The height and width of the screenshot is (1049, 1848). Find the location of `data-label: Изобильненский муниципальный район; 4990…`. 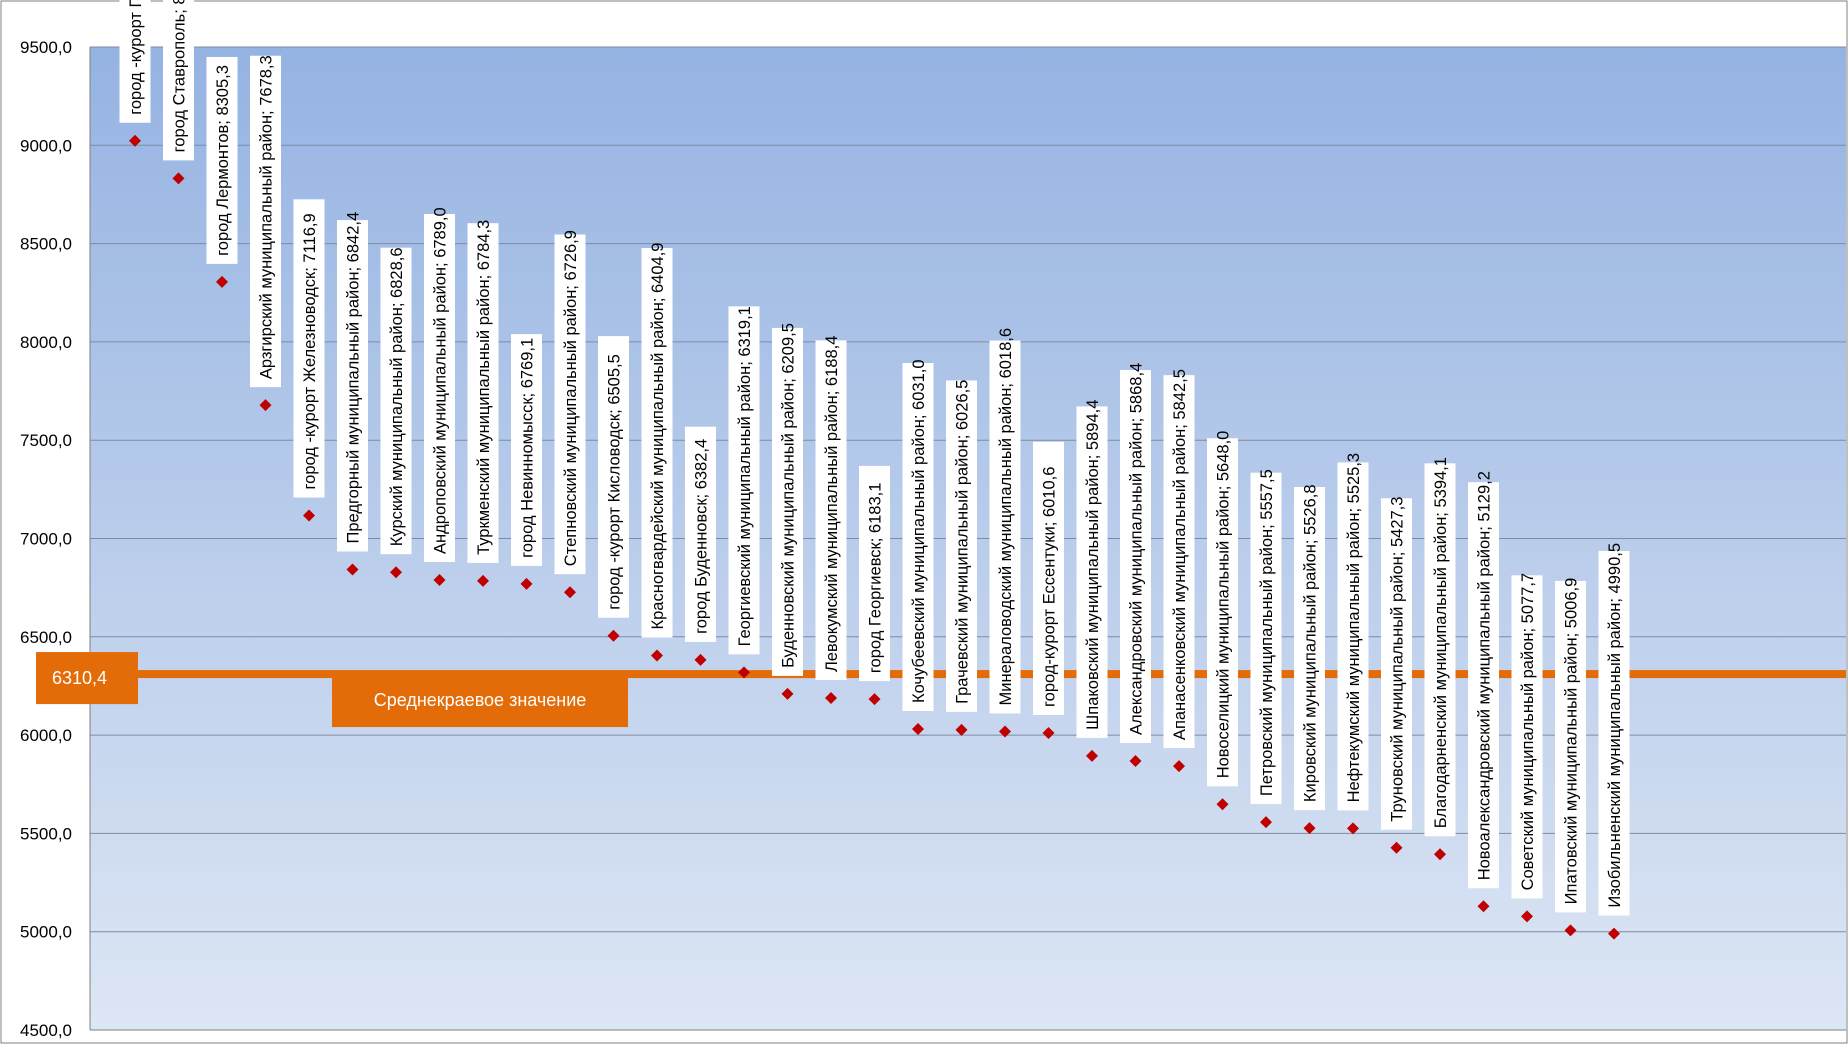

data-label: Изобильненский муниципальный район; 4990… is located at coordinates (1615, 725).